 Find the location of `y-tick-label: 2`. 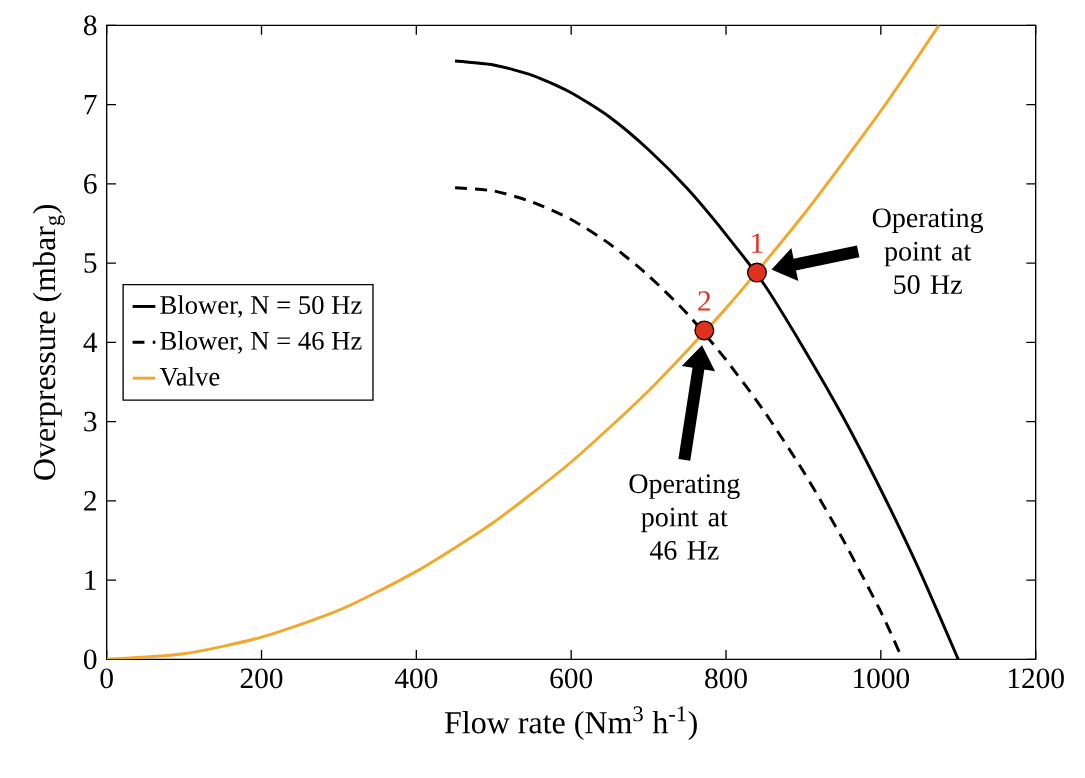

y-tick-label: 2 is located at coordinates (90, 501).